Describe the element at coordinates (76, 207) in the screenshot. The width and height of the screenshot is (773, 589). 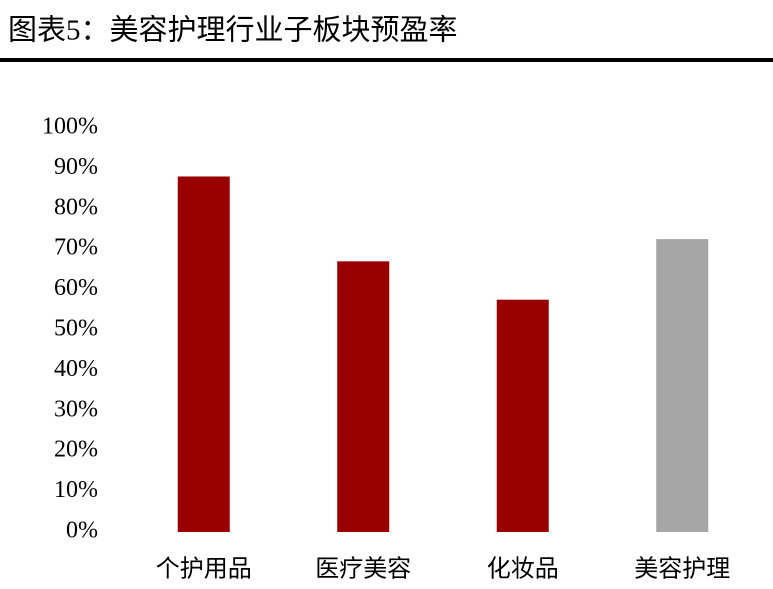
I see `y-tick-label: 80%` at that location.